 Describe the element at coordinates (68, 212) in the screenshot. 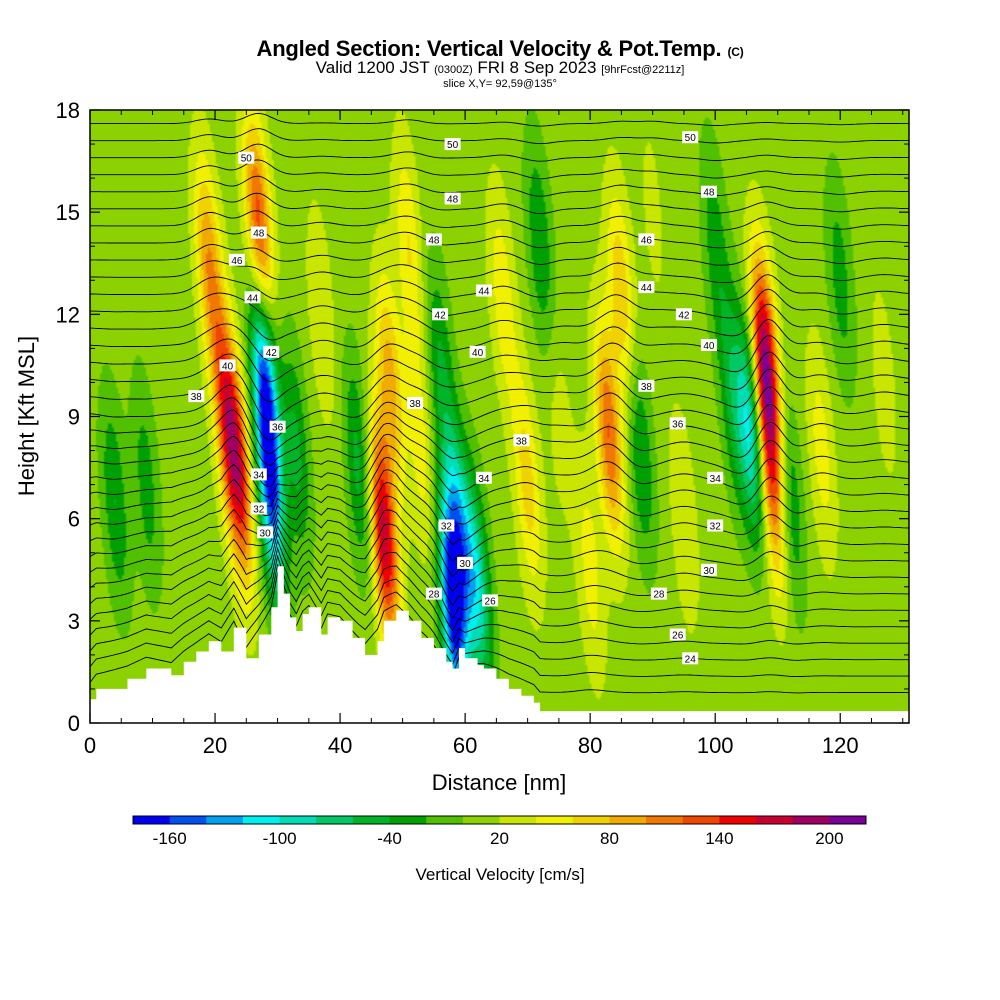

I see `y-tick-label: 15` at that location.